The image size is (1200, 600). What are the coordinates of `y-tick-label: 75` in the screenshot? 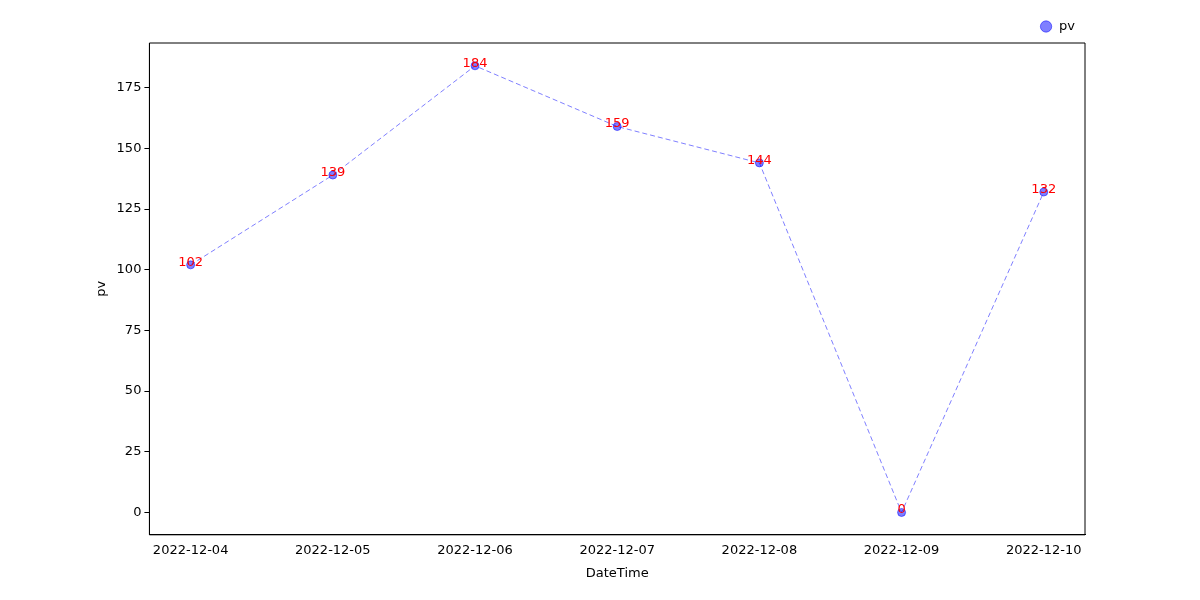 It's located at (133, 329).